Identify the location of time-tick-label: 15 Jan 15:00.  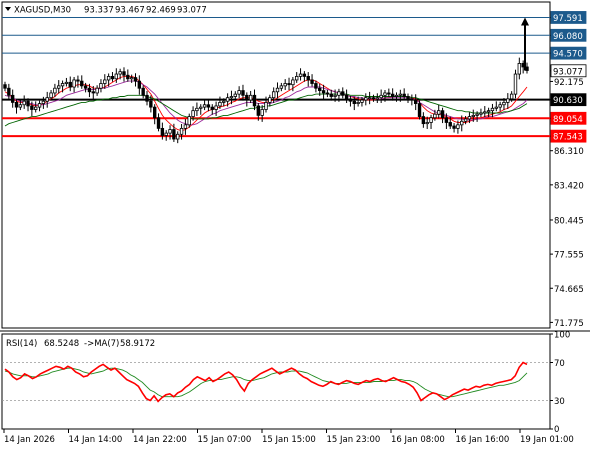
(289, 440).